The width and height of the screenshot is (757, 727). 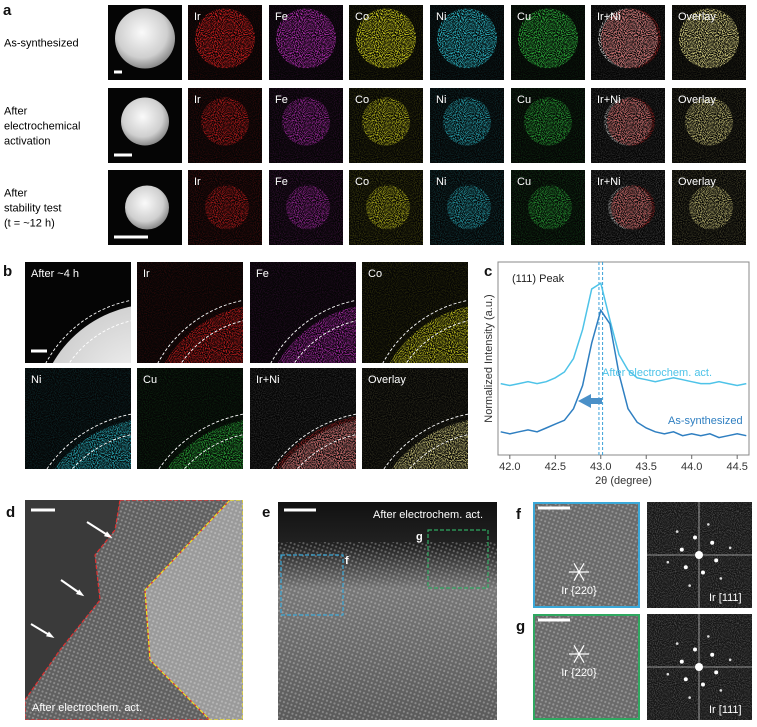 What do you see at coordinates (10, 512) in the screenshot?
I see `panel-label: d` at bounding box center [10, 512].